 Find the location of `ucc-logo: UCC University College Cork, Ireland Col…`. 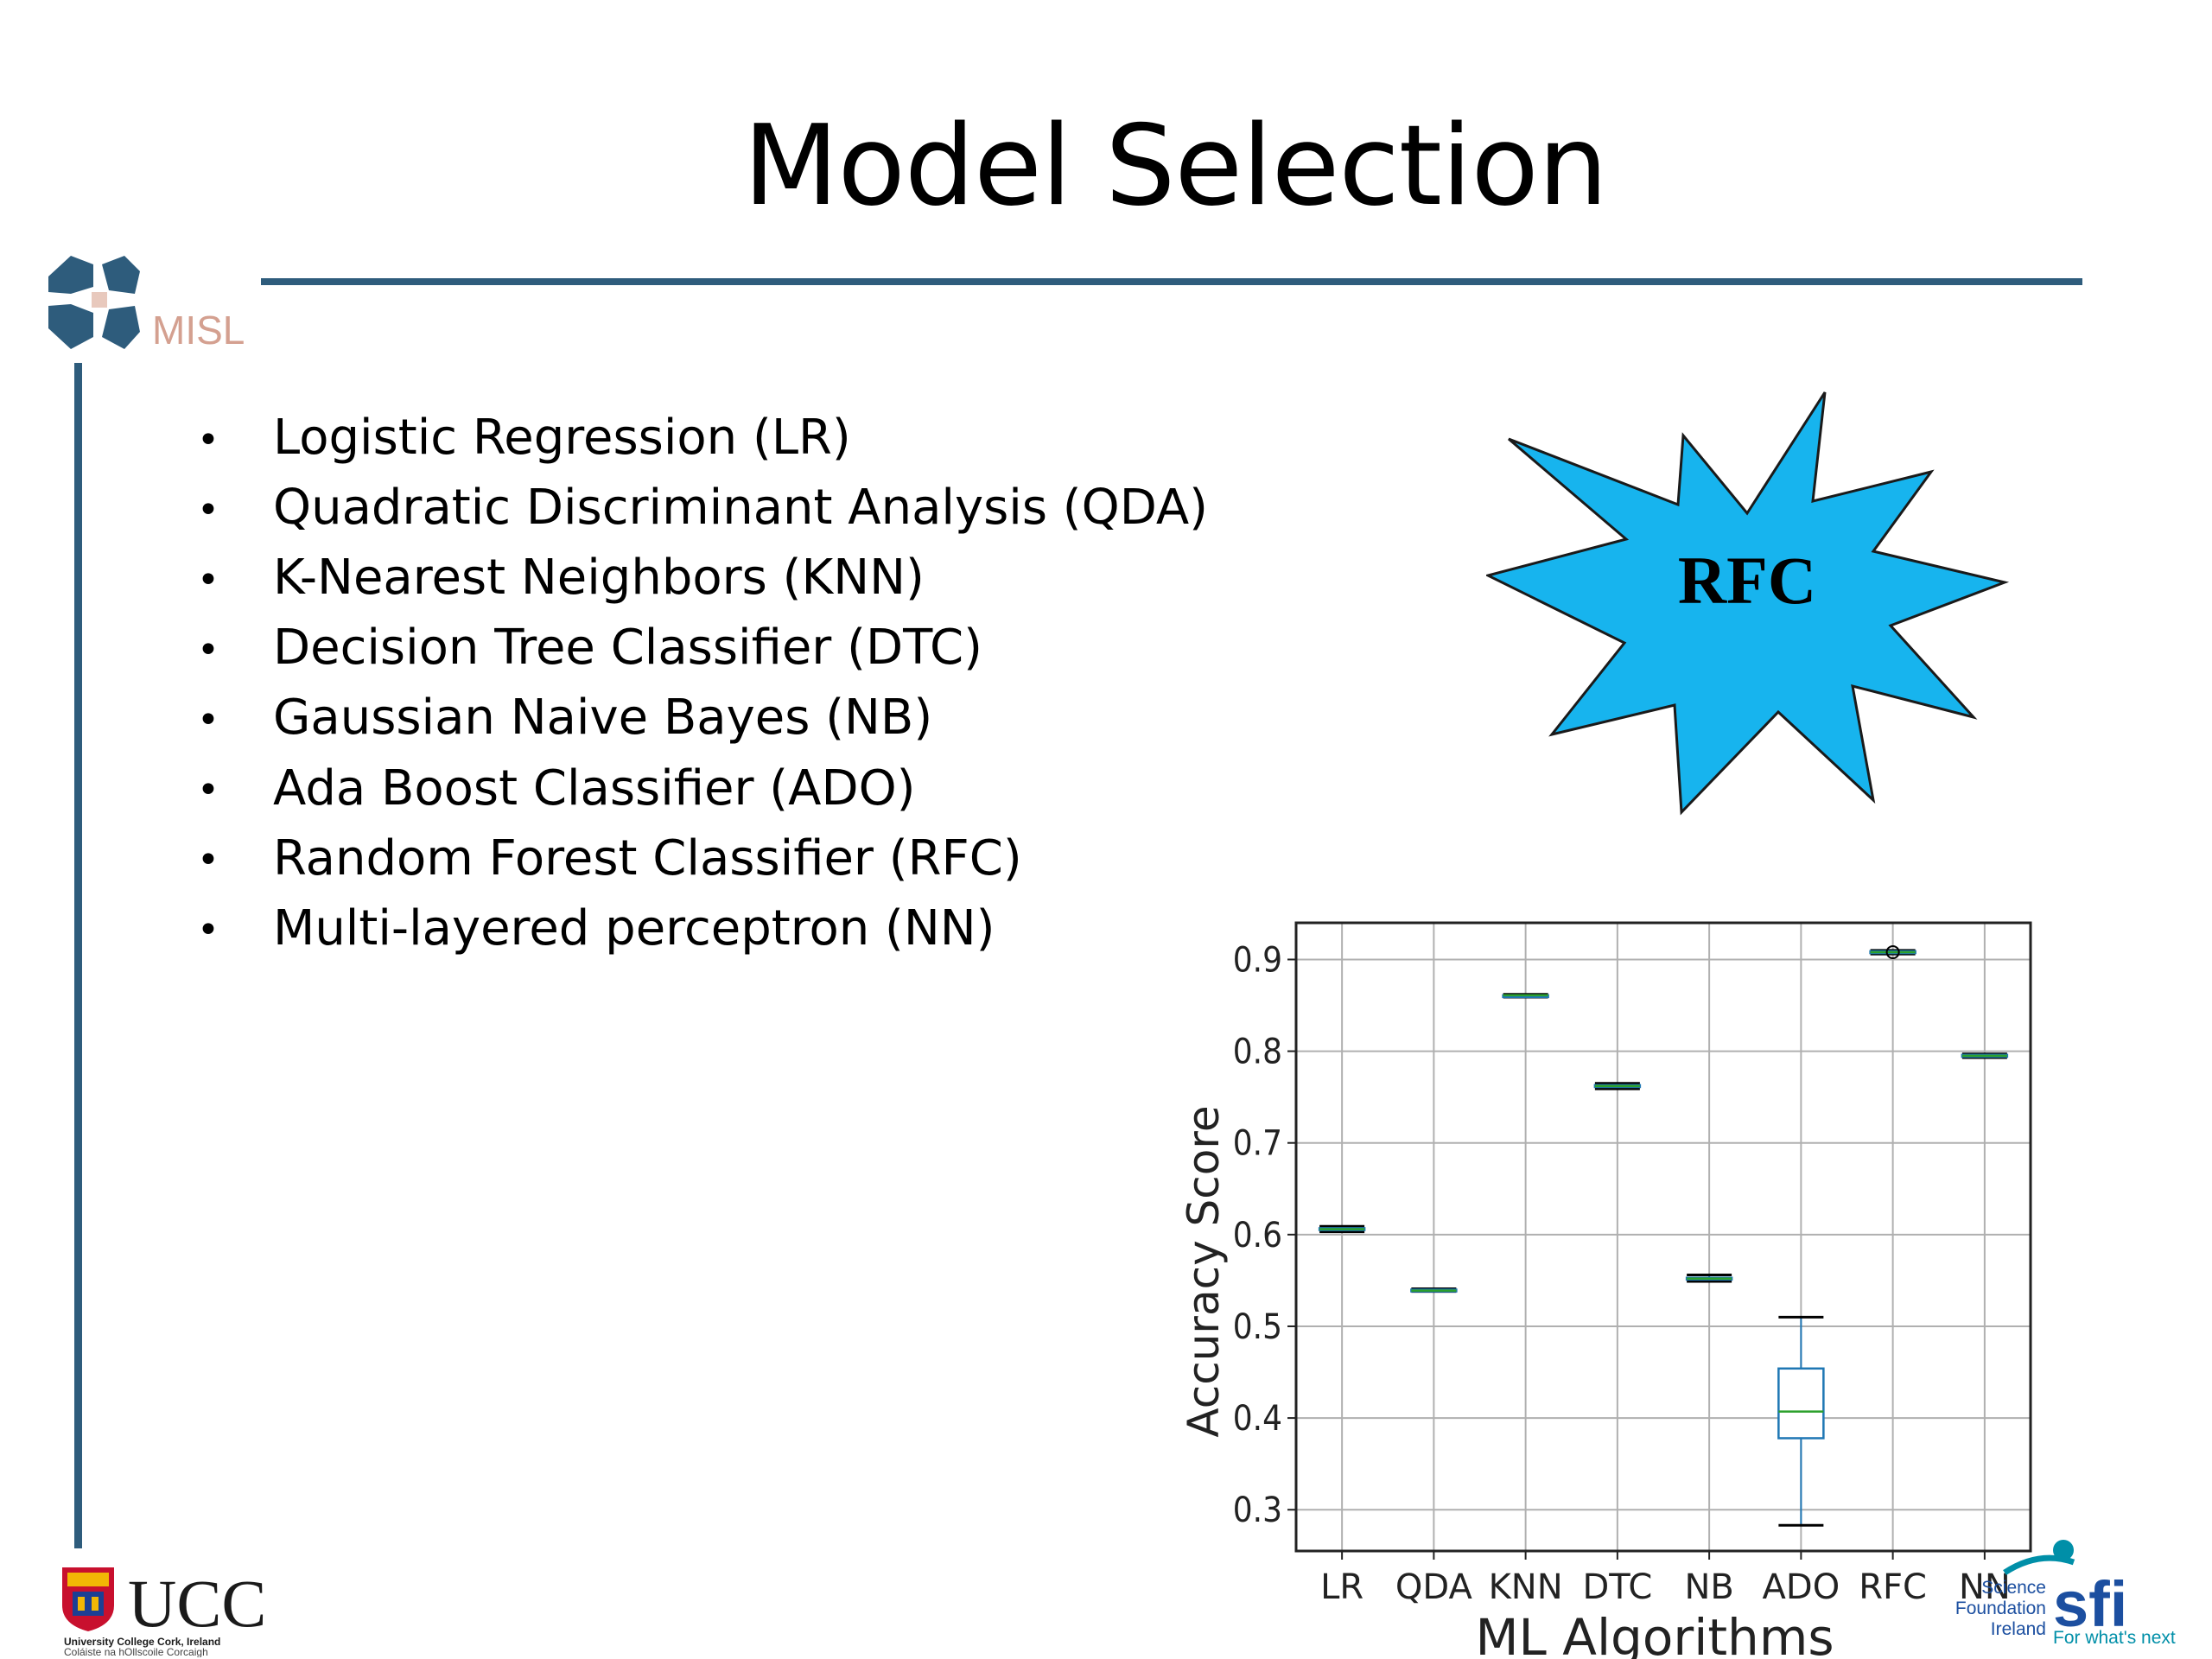

ucc-logo: UCC University College Cork, Ireland Col… is located at coordinates (164, 1611).